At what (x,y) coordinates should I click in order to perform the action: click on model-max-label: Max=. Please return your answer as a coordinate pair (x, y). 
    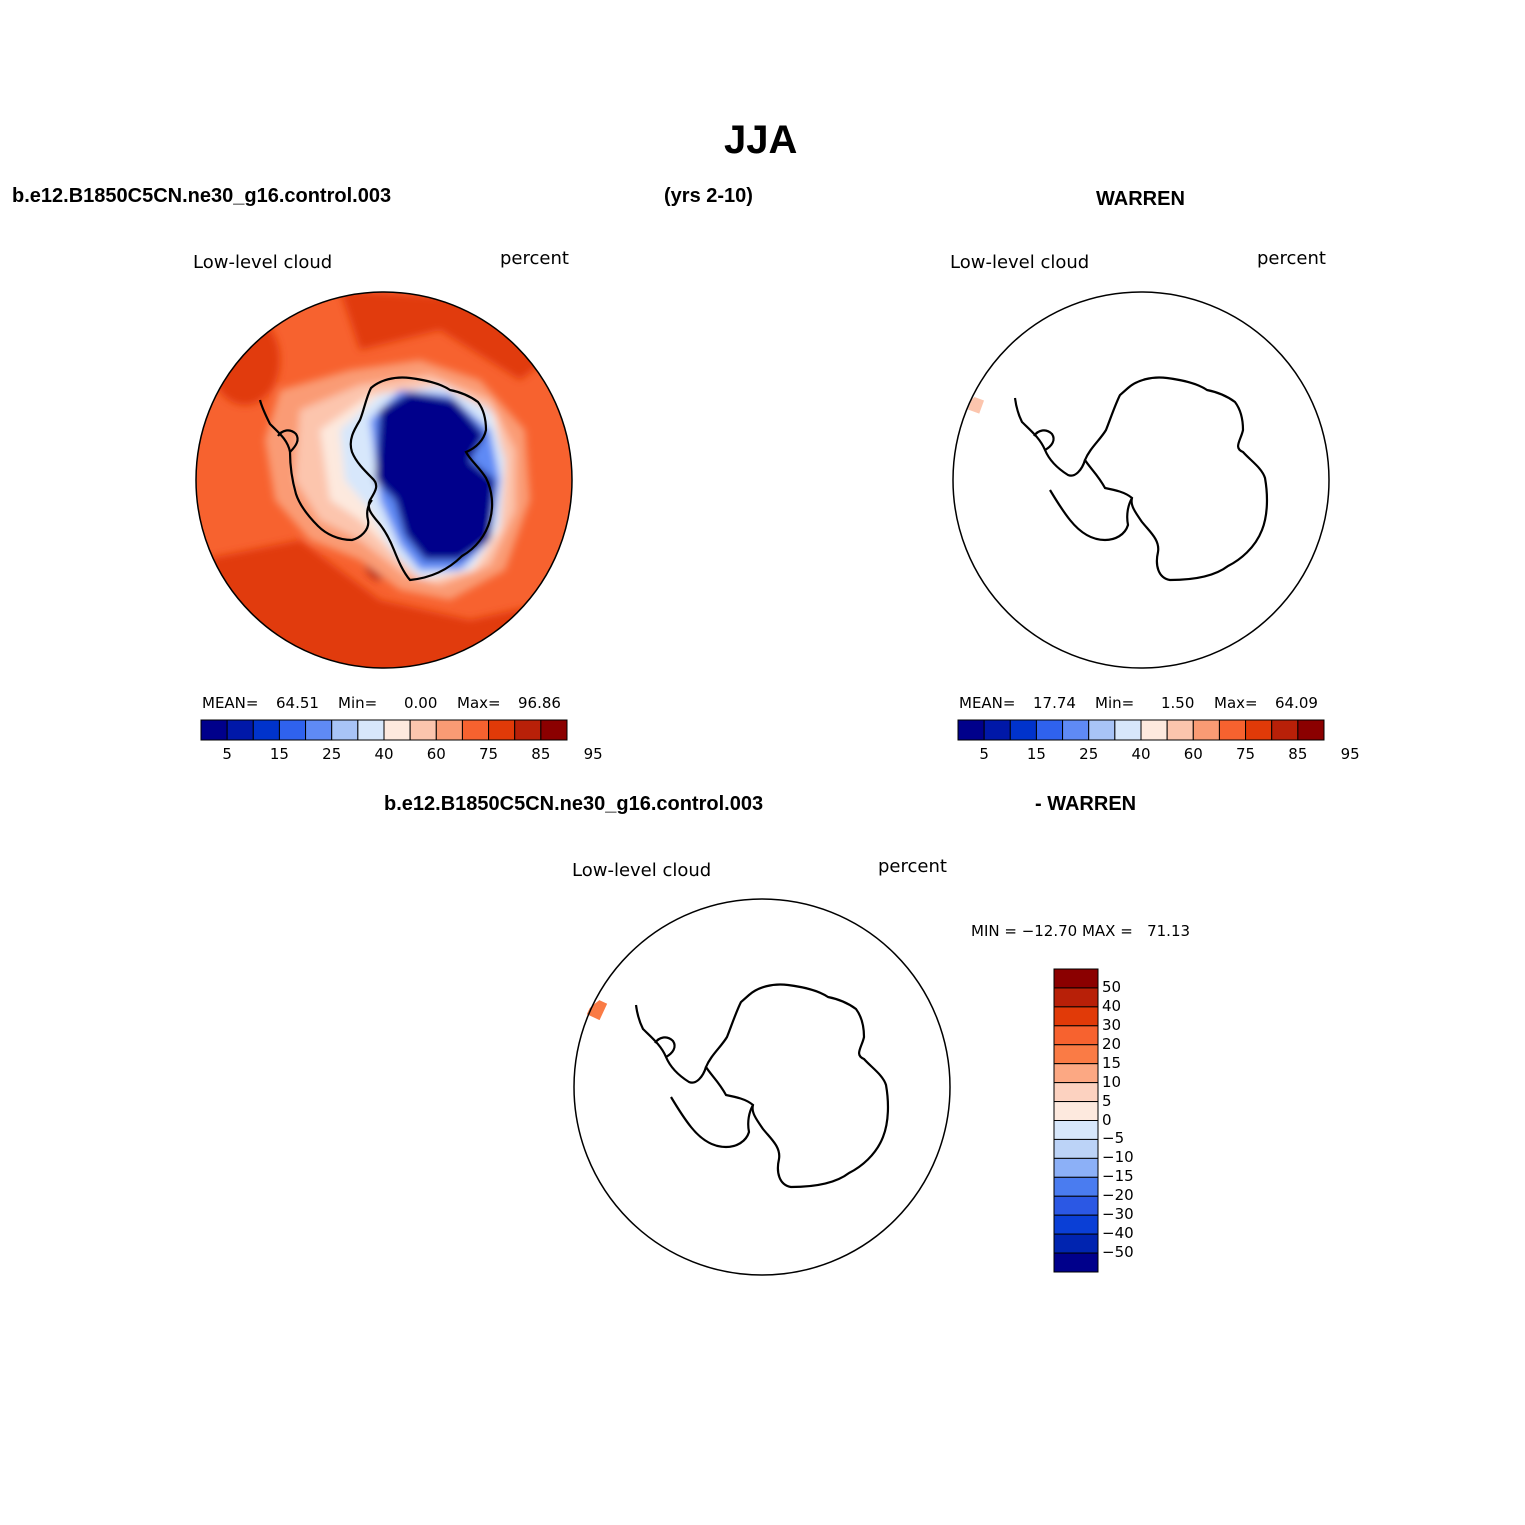
    Looking at the image, I should click on (479, 703).